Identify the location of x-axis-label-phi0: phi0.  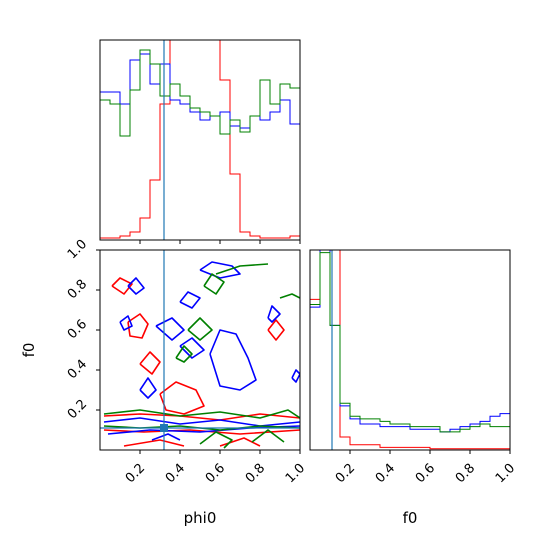
(200, 518).